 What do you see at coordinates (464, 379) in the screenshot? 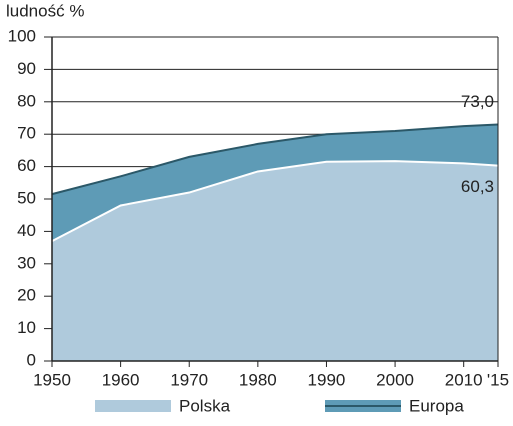
I see `x-tick-label: 2010` at bounding box center [464, 379].